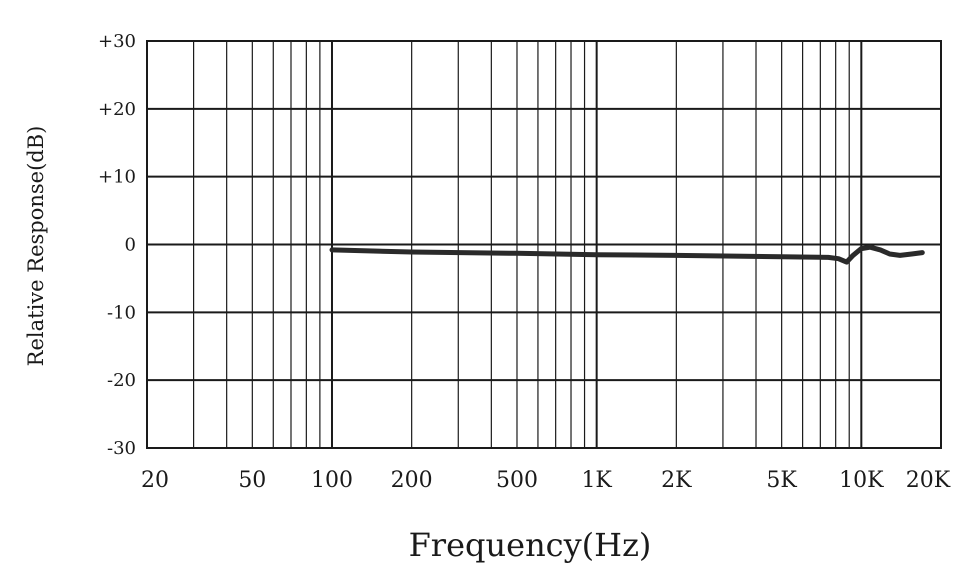 The width and height of the screenshot is (973, 582). What do you see at coordinates (121, 380) in the screenshot?
I see `y-tick-label: -20` at bounding box center [121, 380].